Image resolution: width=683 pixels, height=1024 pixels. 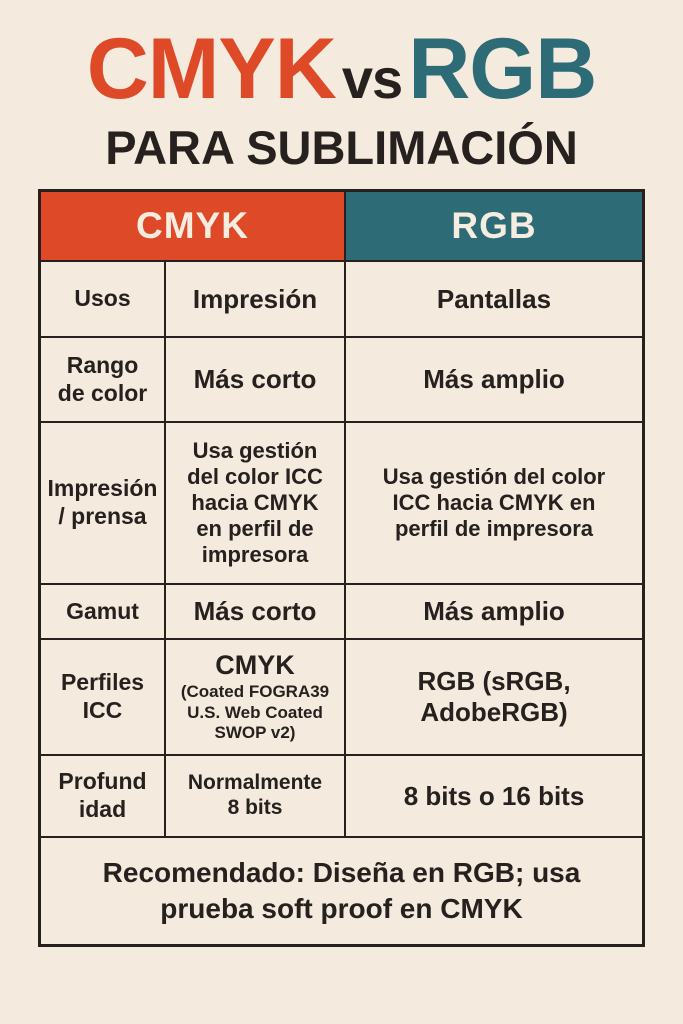 What do you see at coordinates (494, 698) in the screenshot?
I see `cell-rgb-perfiles-icc: RGB (sRGB, AdobeRGB)` at bounding box center [494, 698].